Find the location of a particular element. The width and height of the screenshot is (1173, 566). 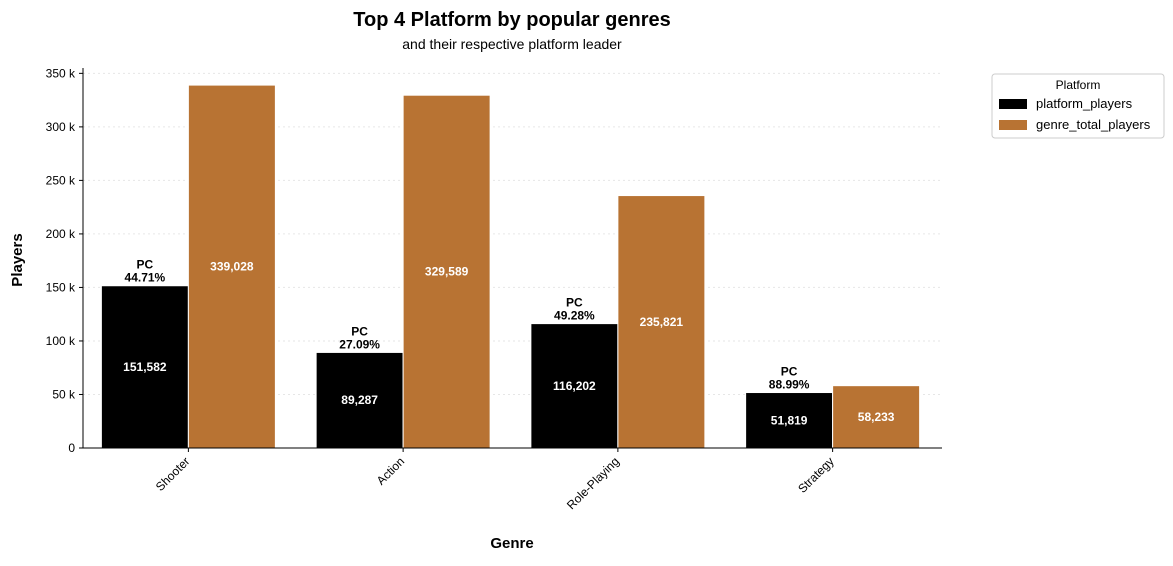

chart-title: Top 4 Platform by popular genres is located at coordinates (511, 20).